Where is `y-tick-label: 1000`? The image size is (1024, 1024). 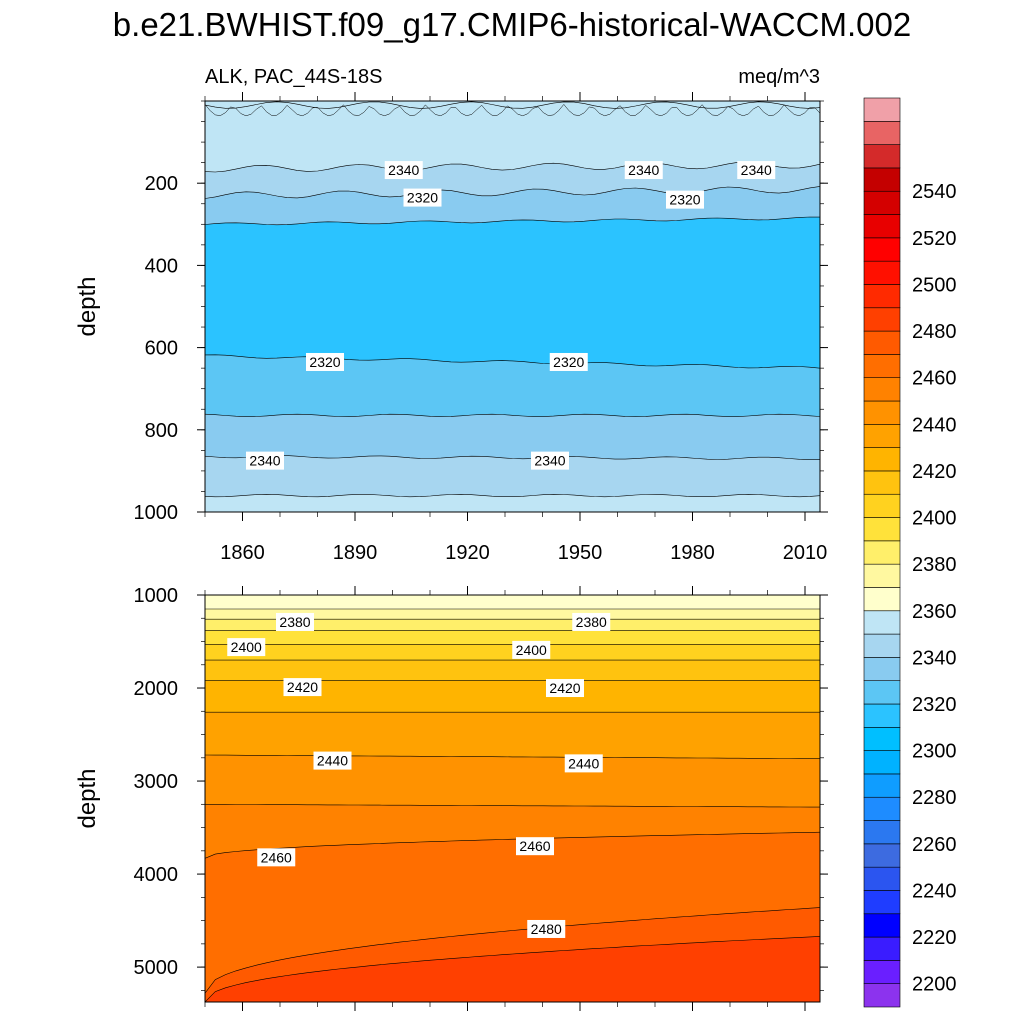
y-tick-label: 1000 is located at coordinates (156, 513).